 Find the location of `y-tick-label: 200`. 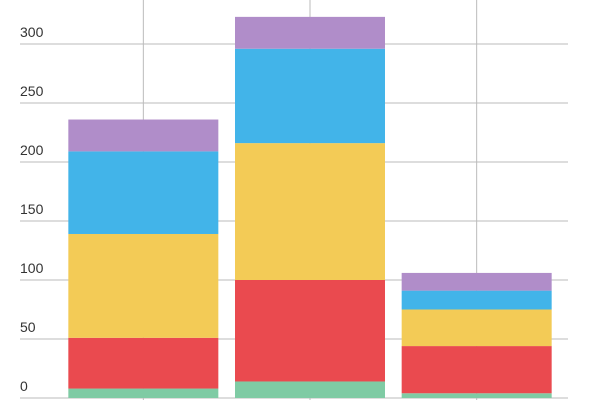

y-tick-label: 200 is located at coordinates (32, 150).